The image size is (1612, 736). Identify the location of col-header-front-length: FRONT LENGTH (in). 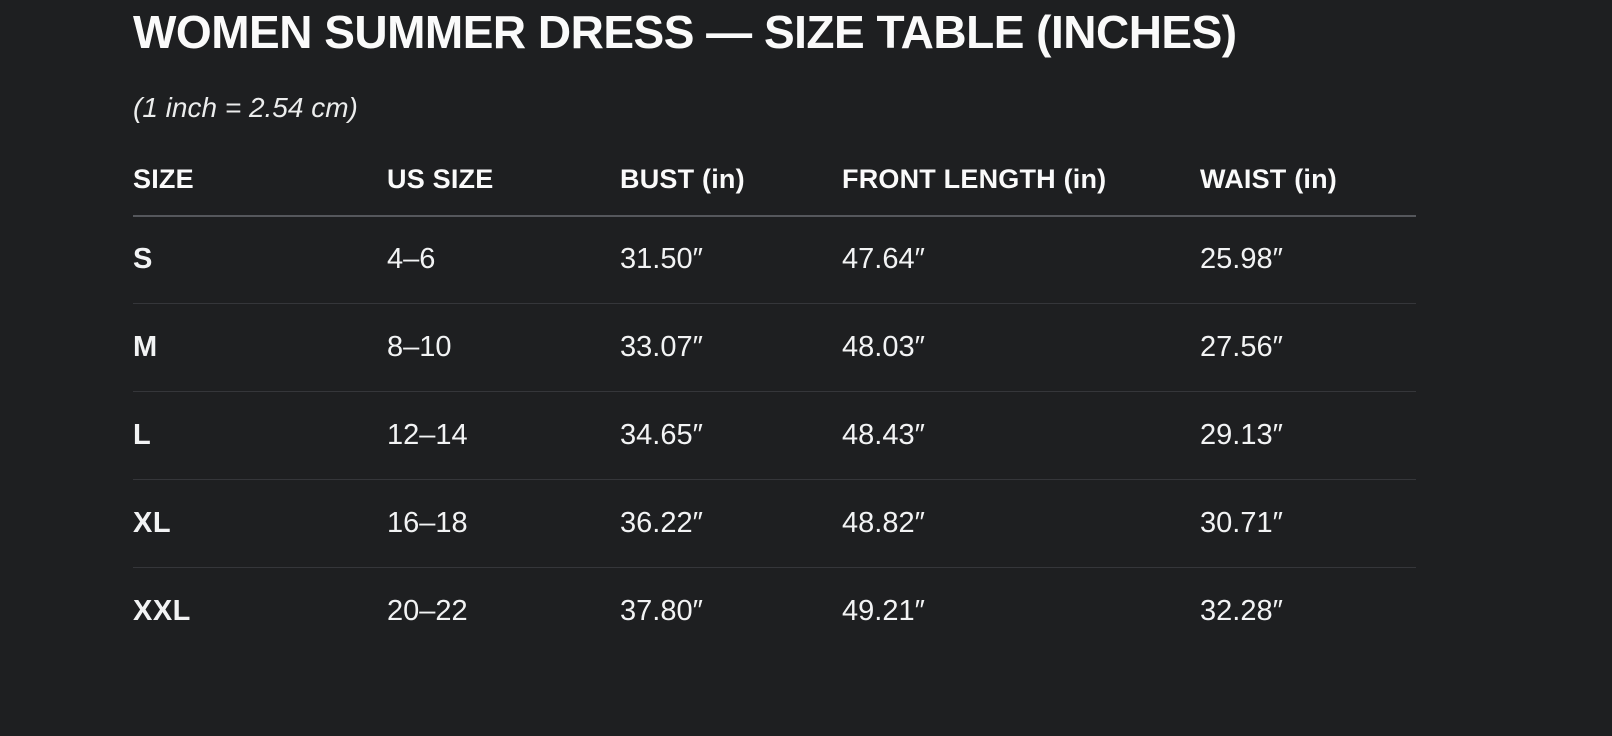
(1021, 183).